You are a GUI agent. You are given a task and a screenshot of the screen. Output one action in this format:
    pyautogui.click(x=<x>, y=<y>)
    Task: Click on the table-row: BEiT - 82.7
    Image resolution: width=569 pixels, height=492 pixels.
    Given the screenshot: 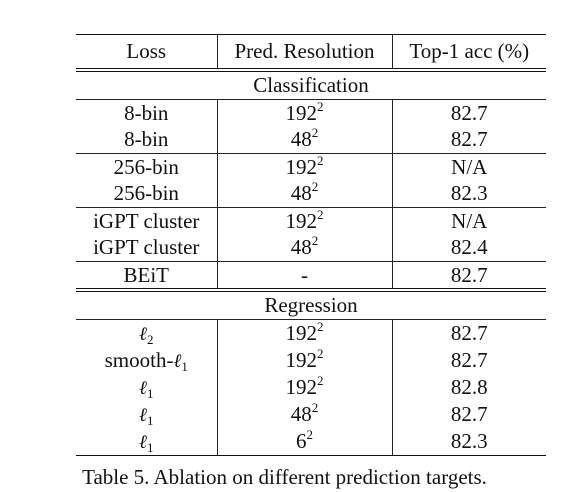 What is the action you would take?
    pyautogui.click(x=311, y=275)
    